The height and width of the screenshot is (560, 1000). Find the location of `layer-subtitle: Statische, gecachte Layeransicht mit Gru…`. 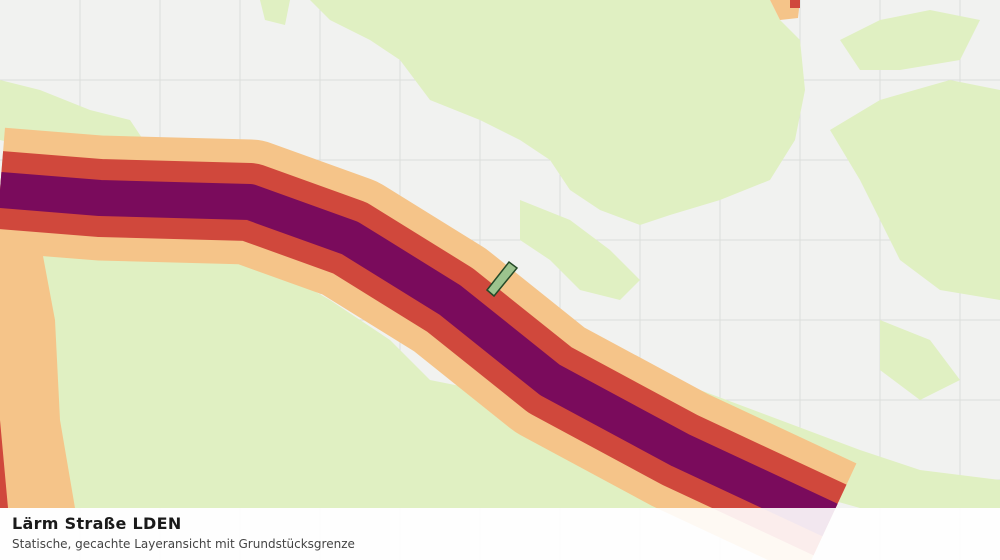

layer-subtitle: Statische, gecachte Layeransicht mit Gru… is located at coordinates (183, 544).